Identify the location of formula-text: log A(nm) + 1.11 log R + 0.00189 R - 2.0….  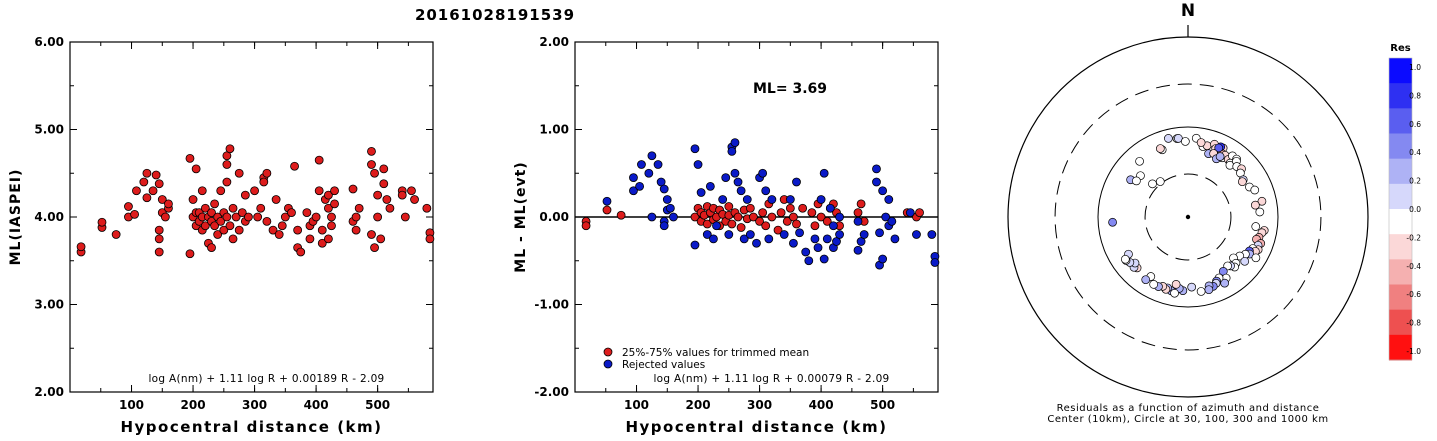
(266, 379).